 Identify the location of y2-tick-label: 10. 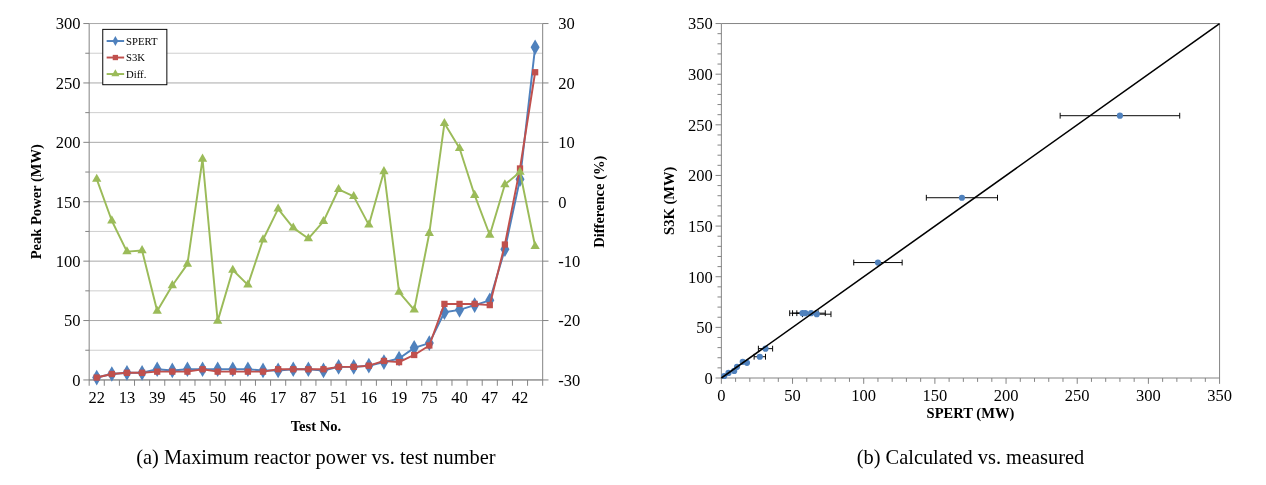
(566, 143).